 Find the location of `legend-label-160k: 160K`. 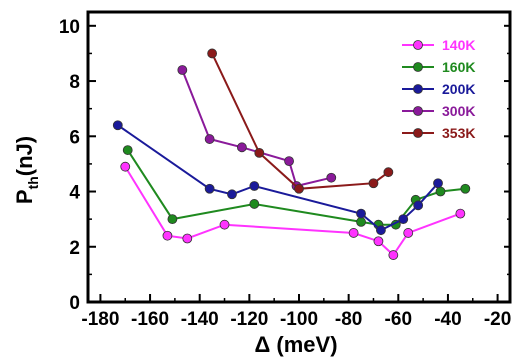

legend-label-160k: 160K is located at coordinates (458, 67).